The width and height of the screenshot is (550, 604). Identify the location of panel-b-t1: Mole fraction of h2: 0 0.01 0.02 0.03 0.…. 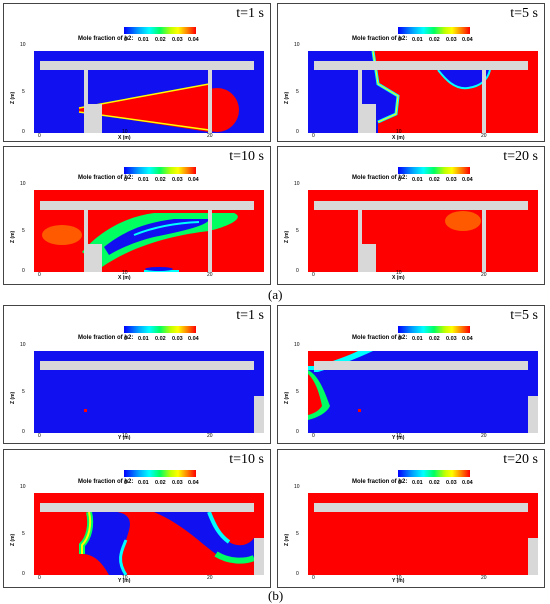
(137, 374).